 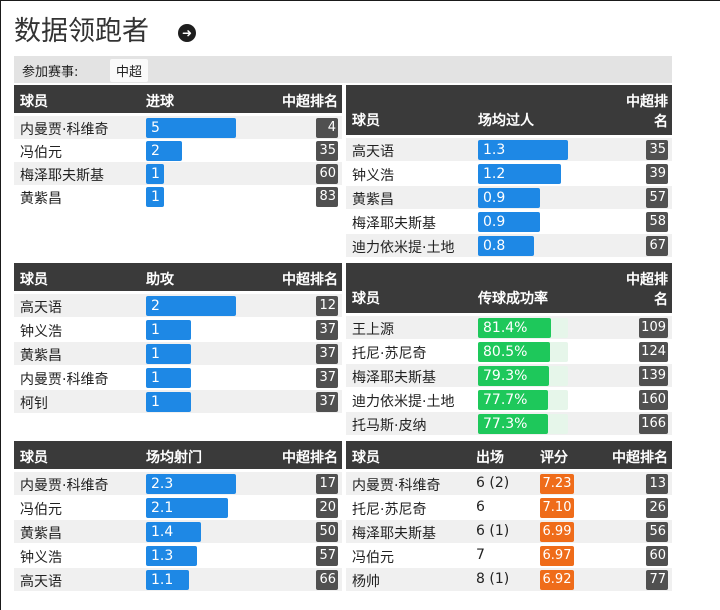 What do you see at coordinates (505, 400) in the screenshot?
I see `passing-value: 77.7%` at bounding box center [505, 400].